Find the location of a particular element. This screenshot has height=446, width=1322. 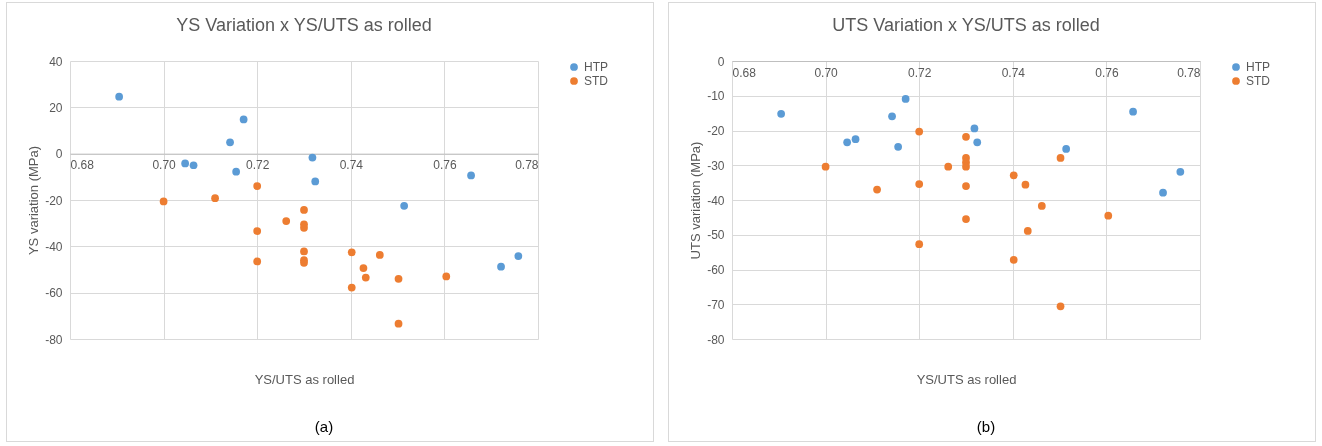

y-tick-label: -10 is located at coordinates (716, 96).